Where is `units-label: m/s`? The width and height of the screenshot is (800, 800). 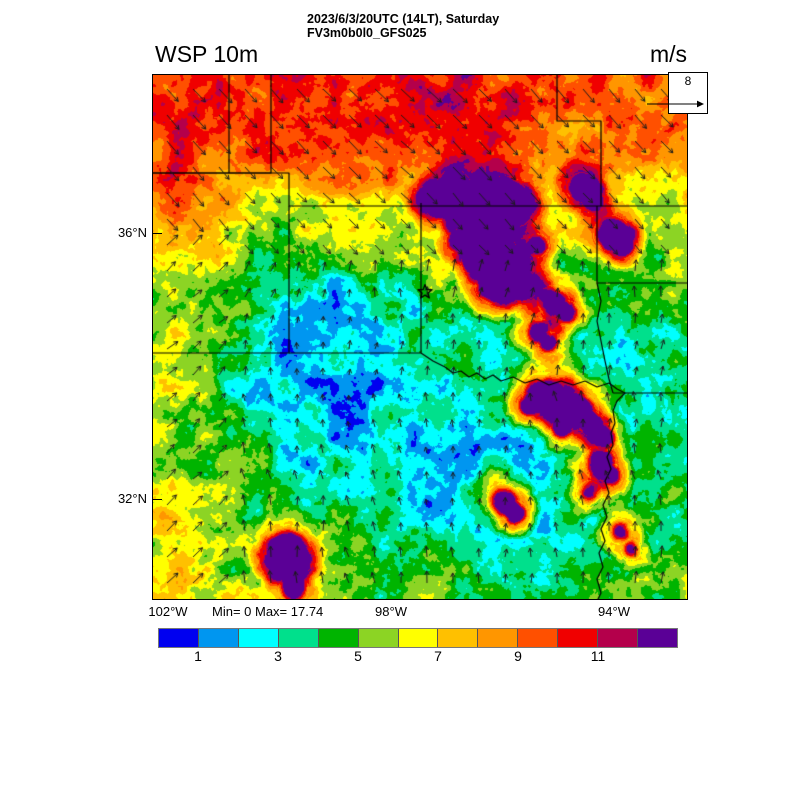 units-label: m/s is located at coordinates (669, 54).